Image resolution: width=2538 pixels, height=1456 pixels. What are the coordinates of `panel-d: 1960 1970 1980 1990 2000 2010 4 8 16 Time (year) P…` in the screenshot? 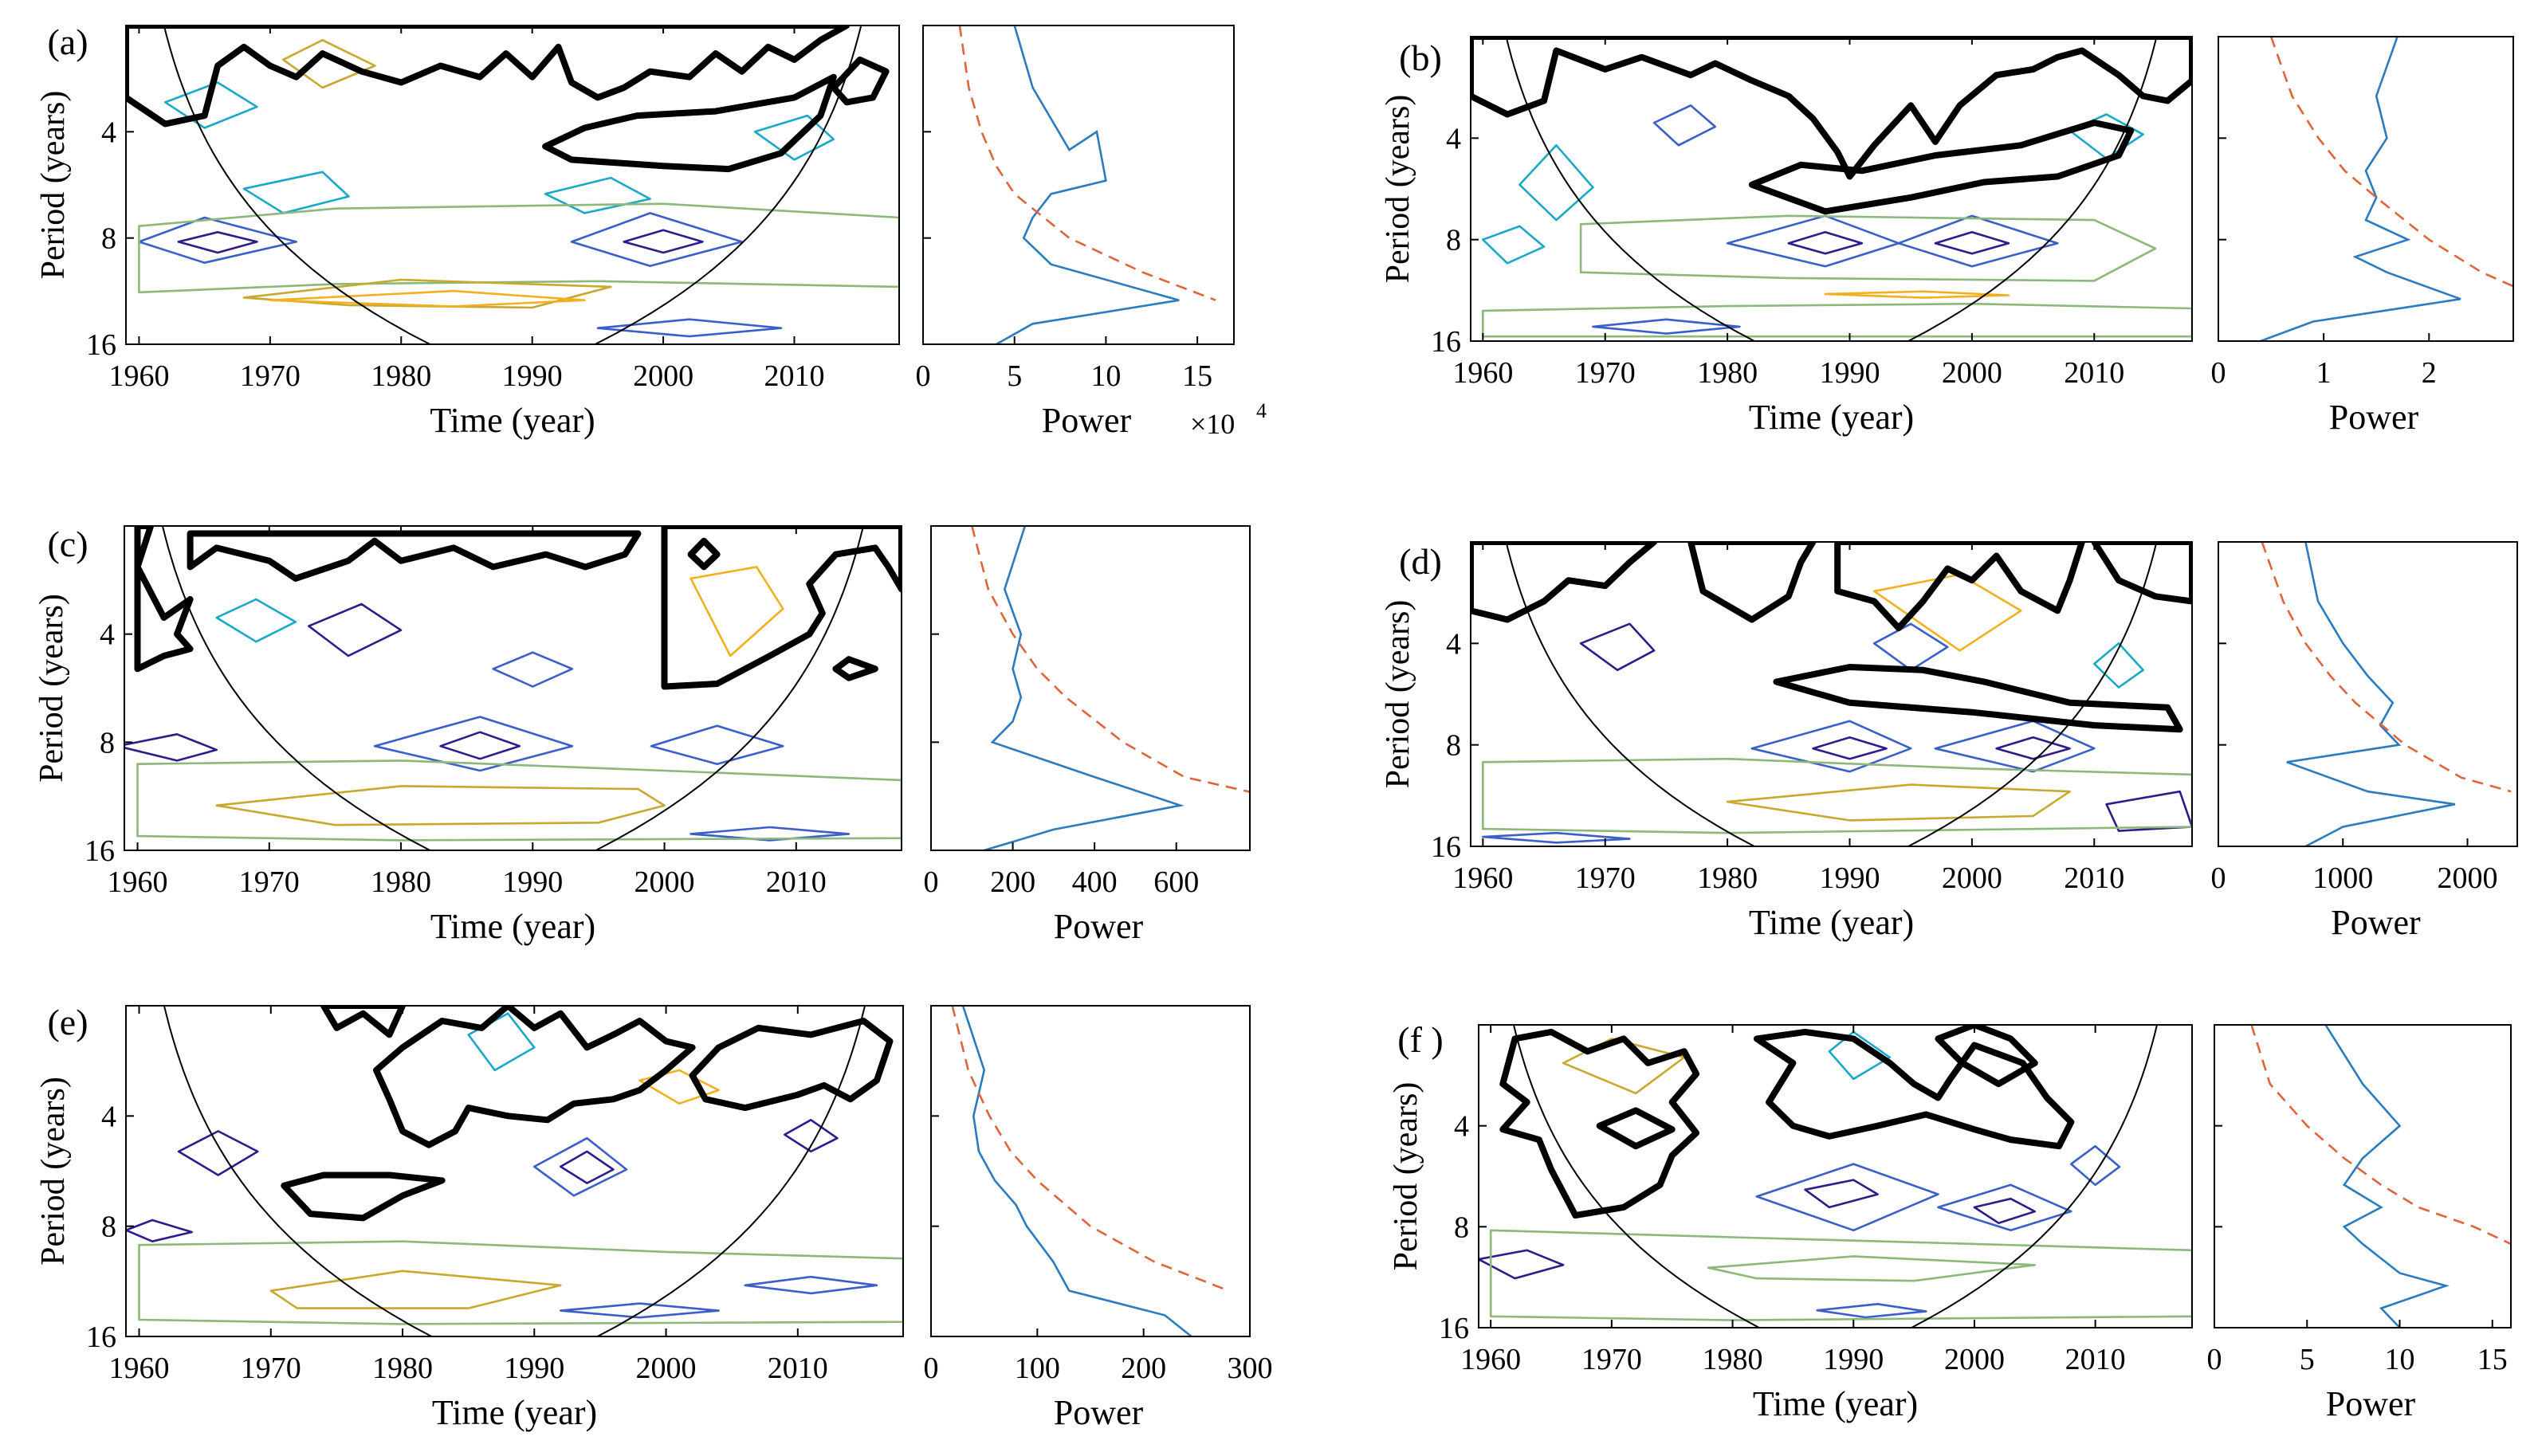 It's located at (1949, 741).